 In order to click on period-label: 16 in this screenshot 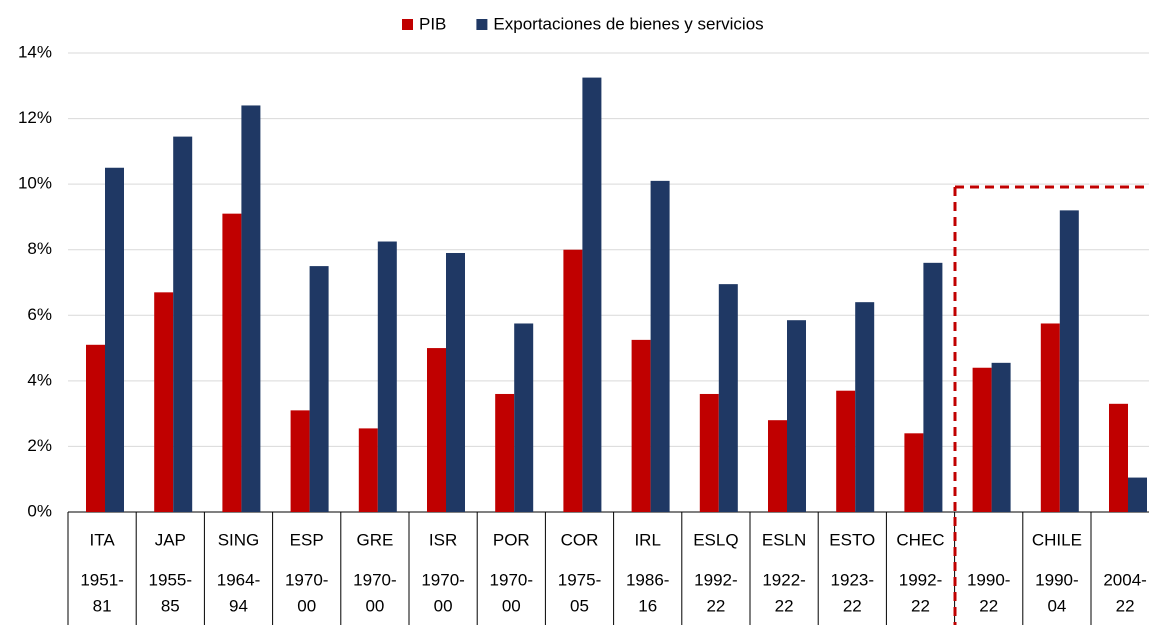, I will do `click(647, 605)`.